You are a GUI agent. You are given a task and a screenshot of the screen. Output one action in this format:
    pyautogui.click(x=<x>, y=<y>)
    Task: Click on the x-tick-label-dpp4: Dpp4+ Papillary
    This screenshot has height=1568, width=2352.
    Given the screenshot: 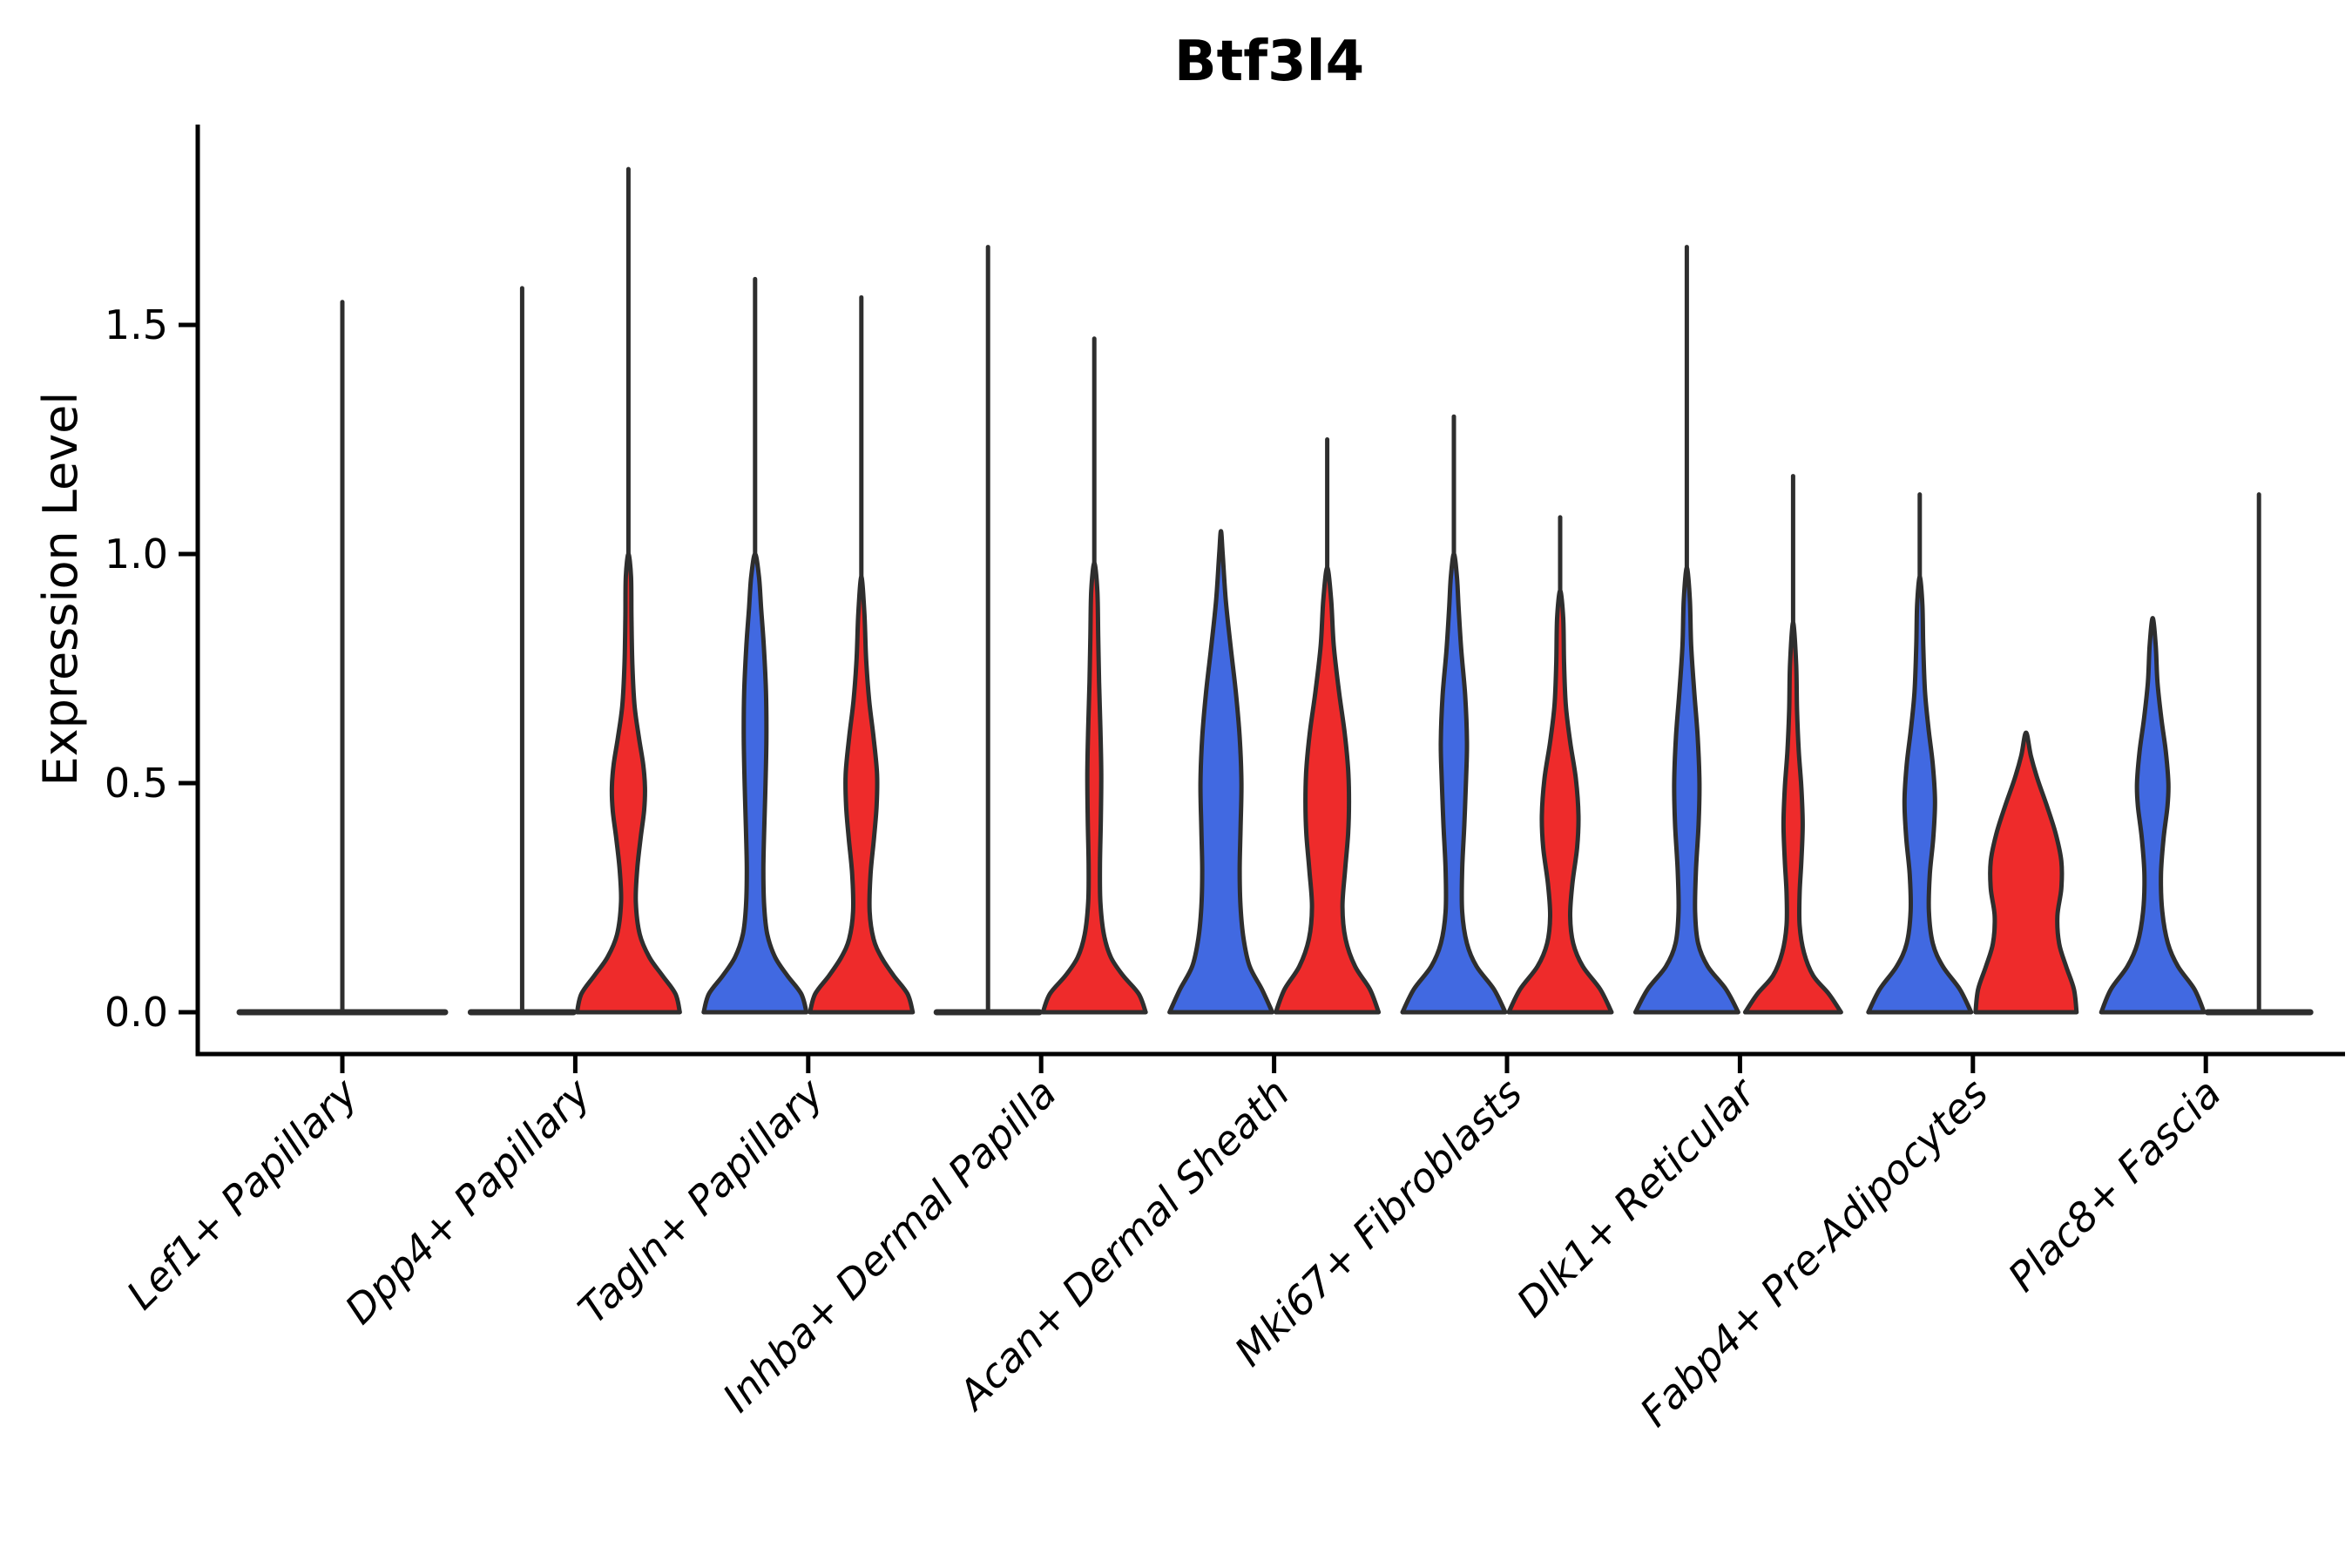 What is the action you would take?
    pyautogui.click(x=468, y=1201)
    